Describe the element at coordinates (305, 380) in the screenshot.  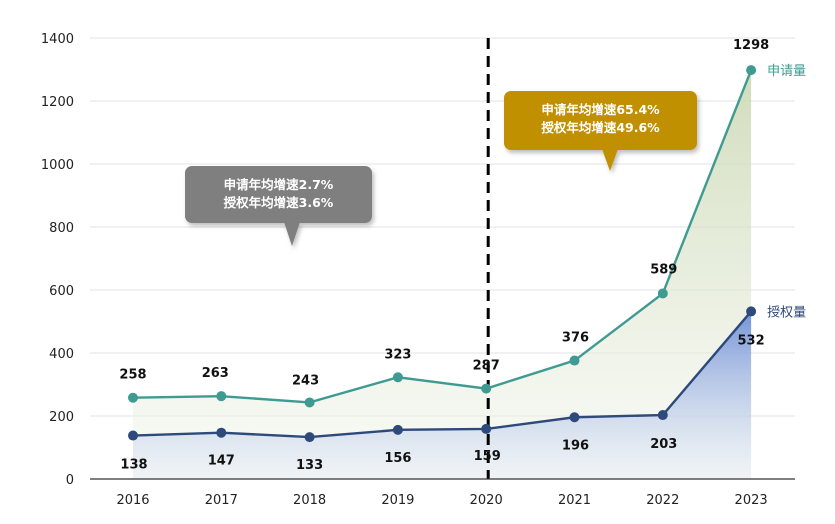
I see `data-label: 243` at that location.